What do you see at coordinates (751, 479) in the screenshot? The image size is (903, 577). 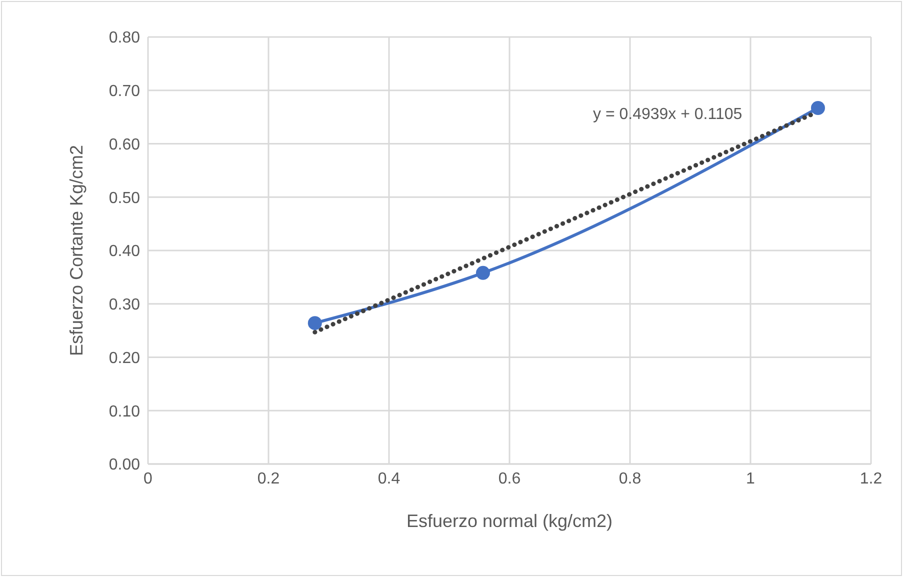 I see `x-tick-label: 1` at bounding box center [751, 479].